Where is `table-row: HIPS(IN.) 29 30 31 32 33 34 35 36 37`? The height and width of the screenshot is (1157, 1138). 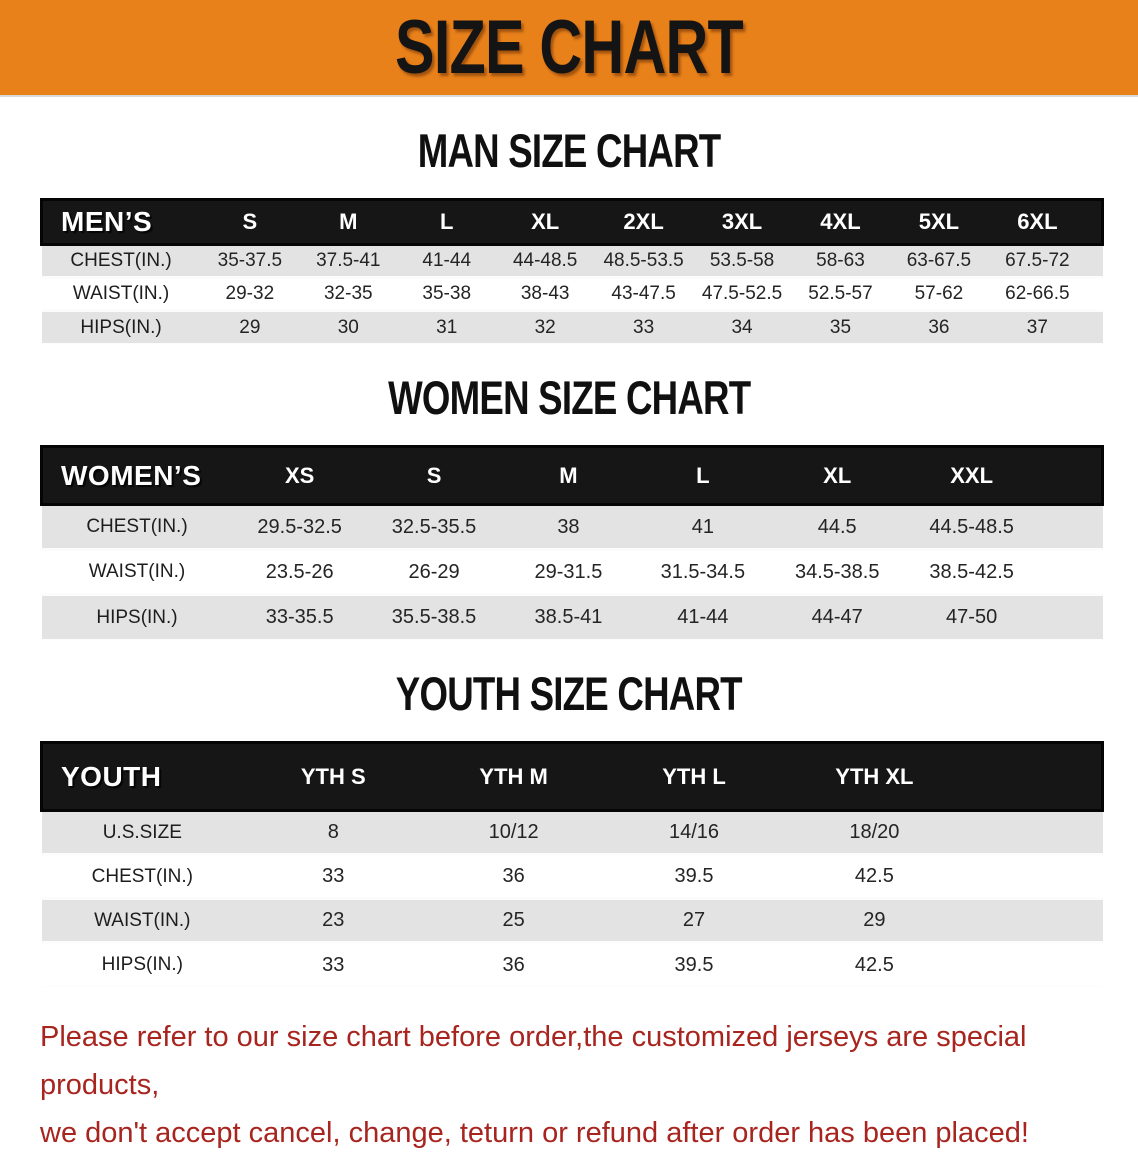 table-row: HIPS(IN.) 29 30 31 32 33 34 35 36 37 is located at coordinates (572, 327).